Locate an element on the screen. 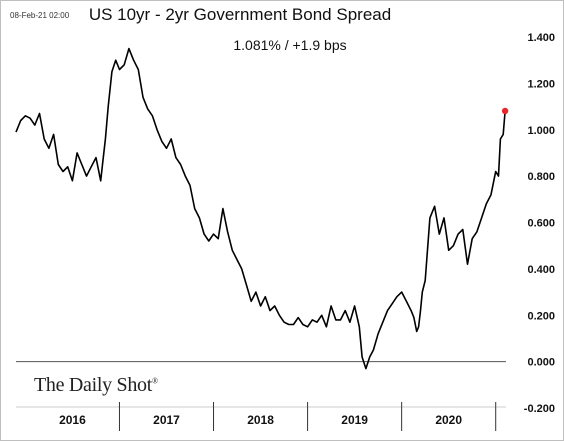 Image resolution: width=564 pixels, height=441 pixels. x-tick-label: 2020 is located at coordinates (448, 420).